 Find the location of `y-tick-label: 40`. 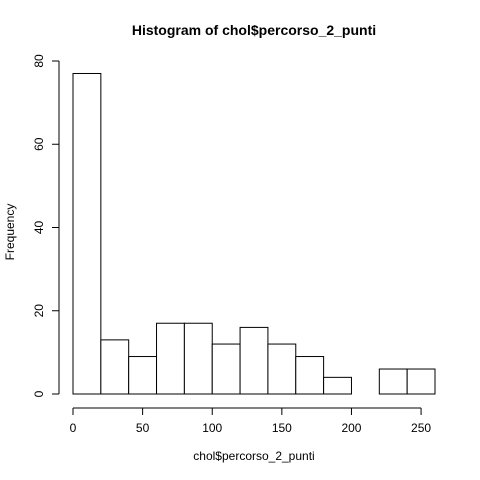

y-tick-label: 40 is located at coordinates (39, 228).